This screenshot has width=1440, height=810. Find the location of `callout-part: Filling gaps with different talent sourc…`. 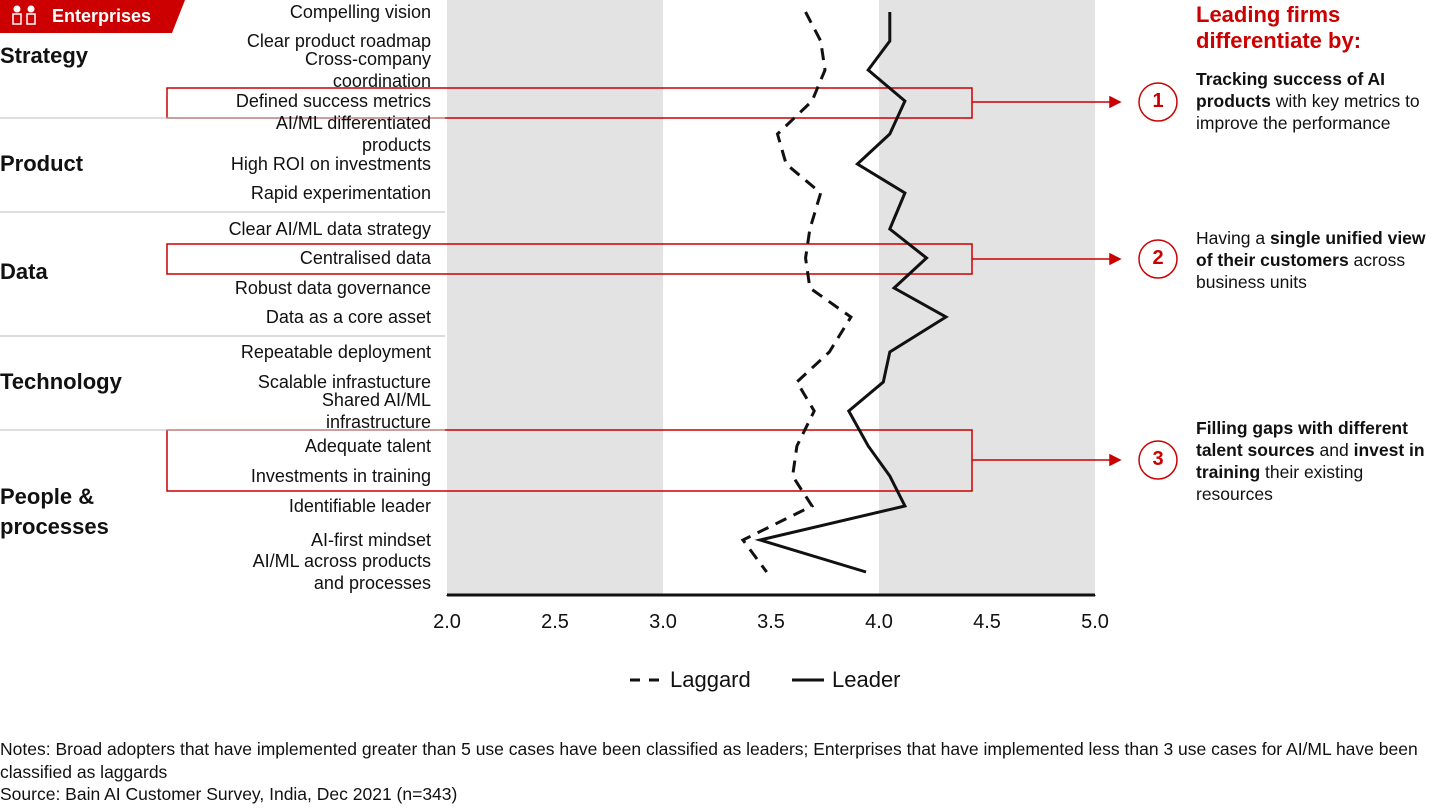

callout-part: Filling gaps with different talent sourc… is located at coordinates (1302, 439).